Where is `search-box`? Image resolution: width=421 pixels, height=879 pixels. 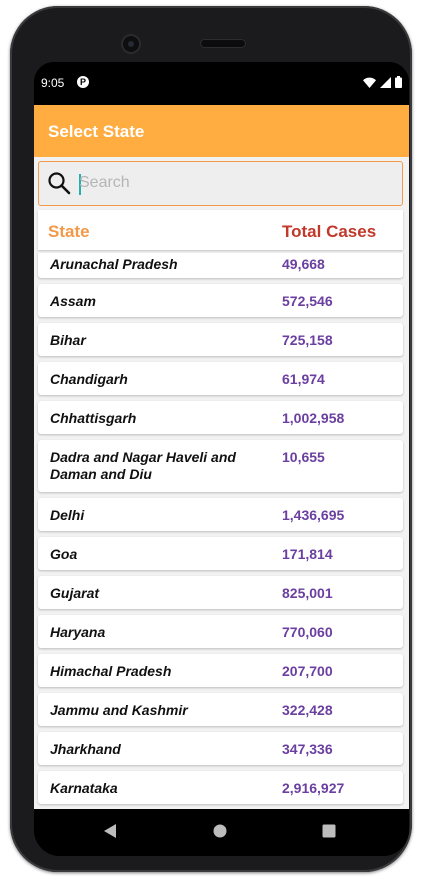
search-box is located at coordinates (220, 183).